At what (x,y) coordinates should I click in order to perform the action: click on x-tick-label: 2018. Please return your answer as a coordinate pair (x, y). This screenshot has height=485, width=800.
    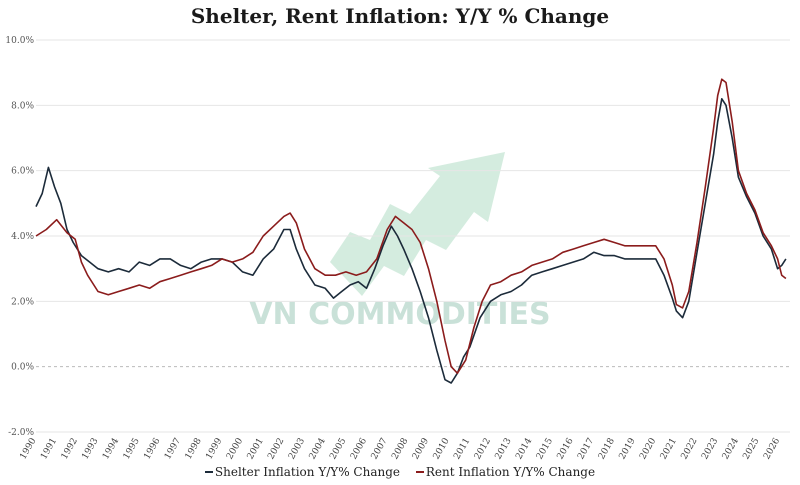
    Looking at the image, I should click on (607, 448).